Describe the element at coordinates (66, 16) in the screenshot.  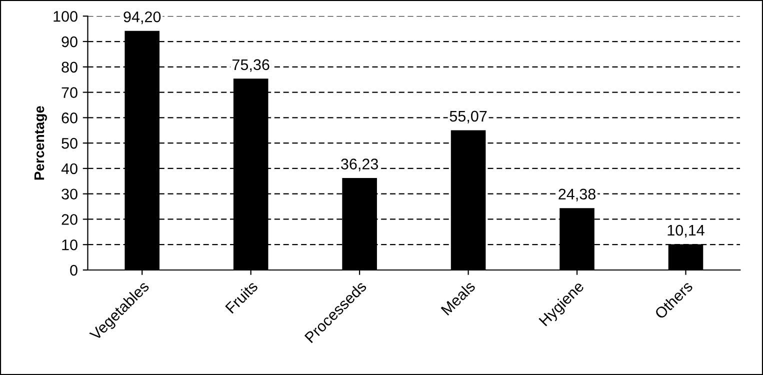
I see `y-tick-label: 100` at that location.